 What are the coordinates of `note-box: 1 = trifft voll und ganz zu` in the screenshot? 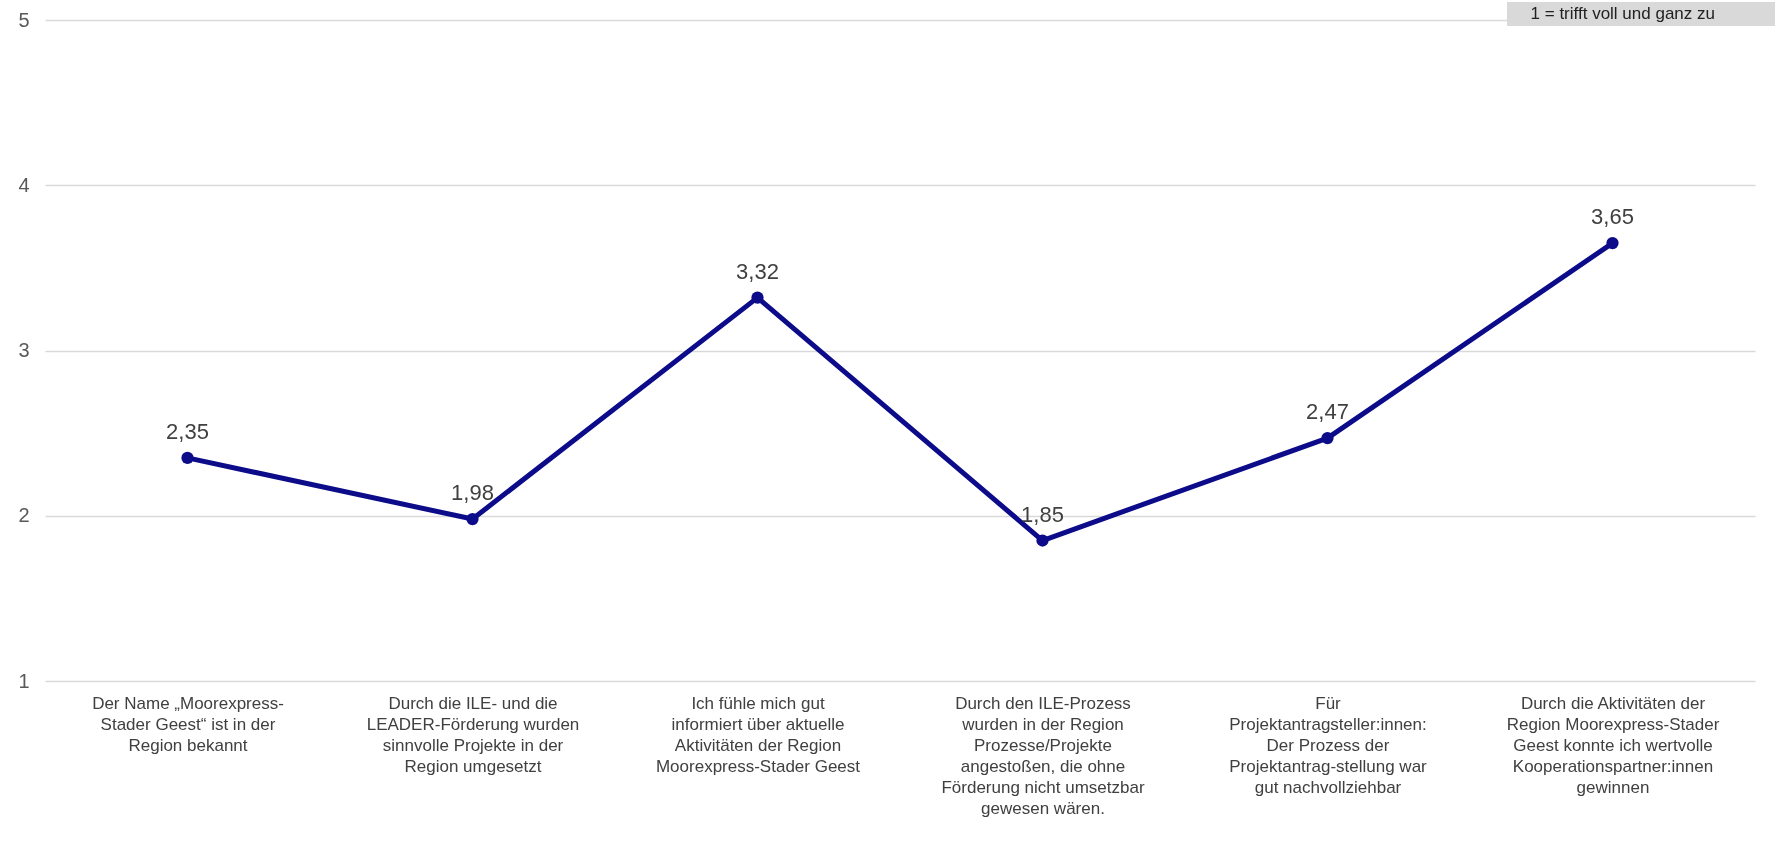 It's located at (1640, 14).